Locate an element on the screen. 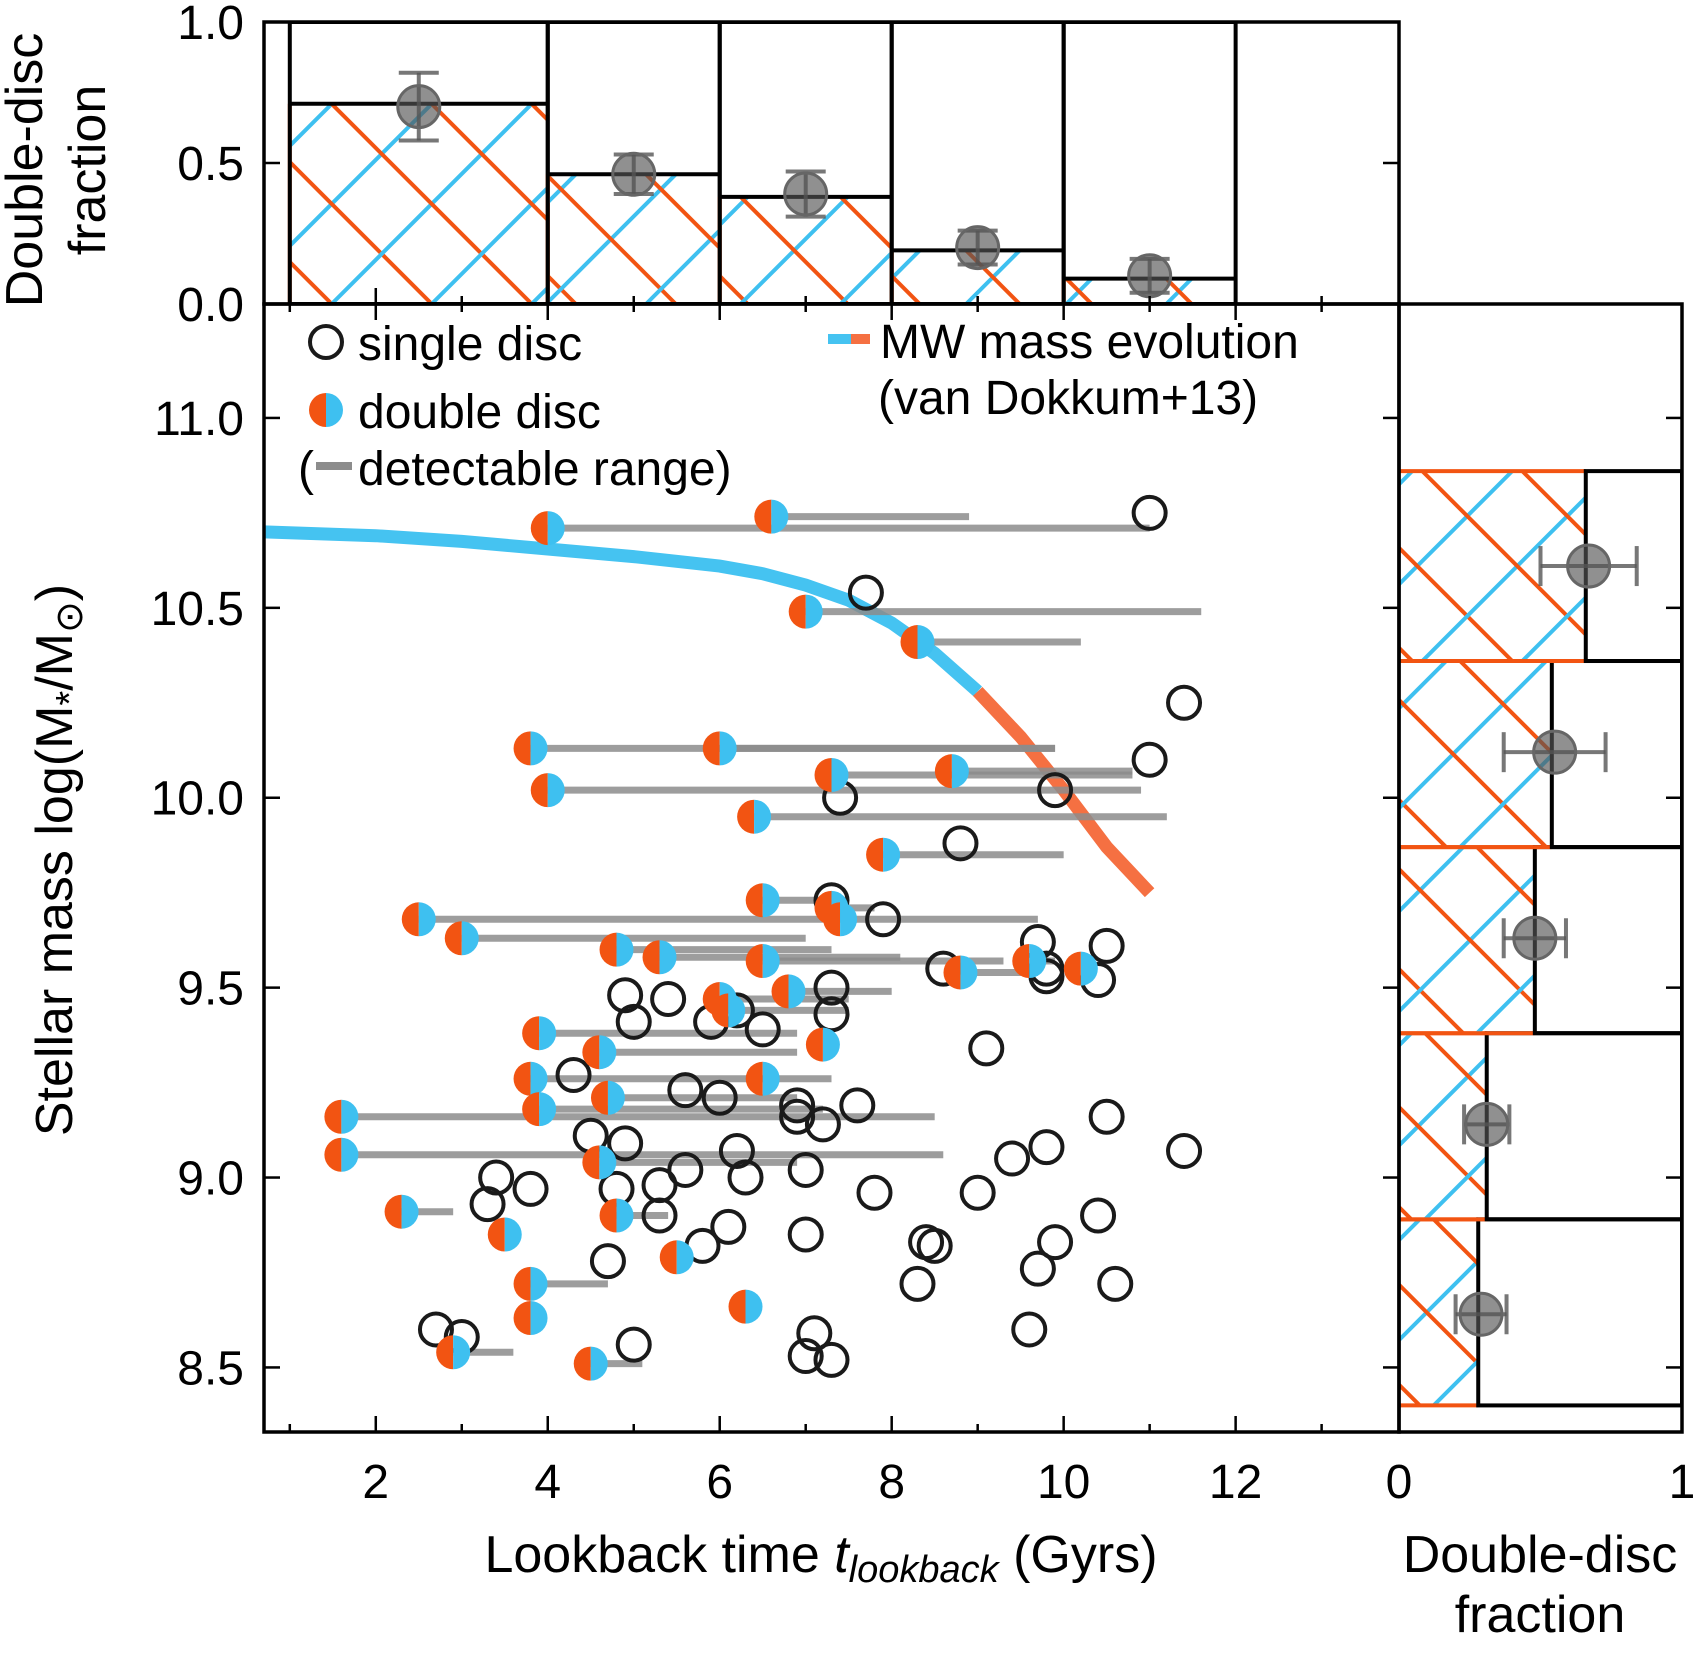  top-y-tick-label-2: 1.0 is located at coordinates (210, 25).